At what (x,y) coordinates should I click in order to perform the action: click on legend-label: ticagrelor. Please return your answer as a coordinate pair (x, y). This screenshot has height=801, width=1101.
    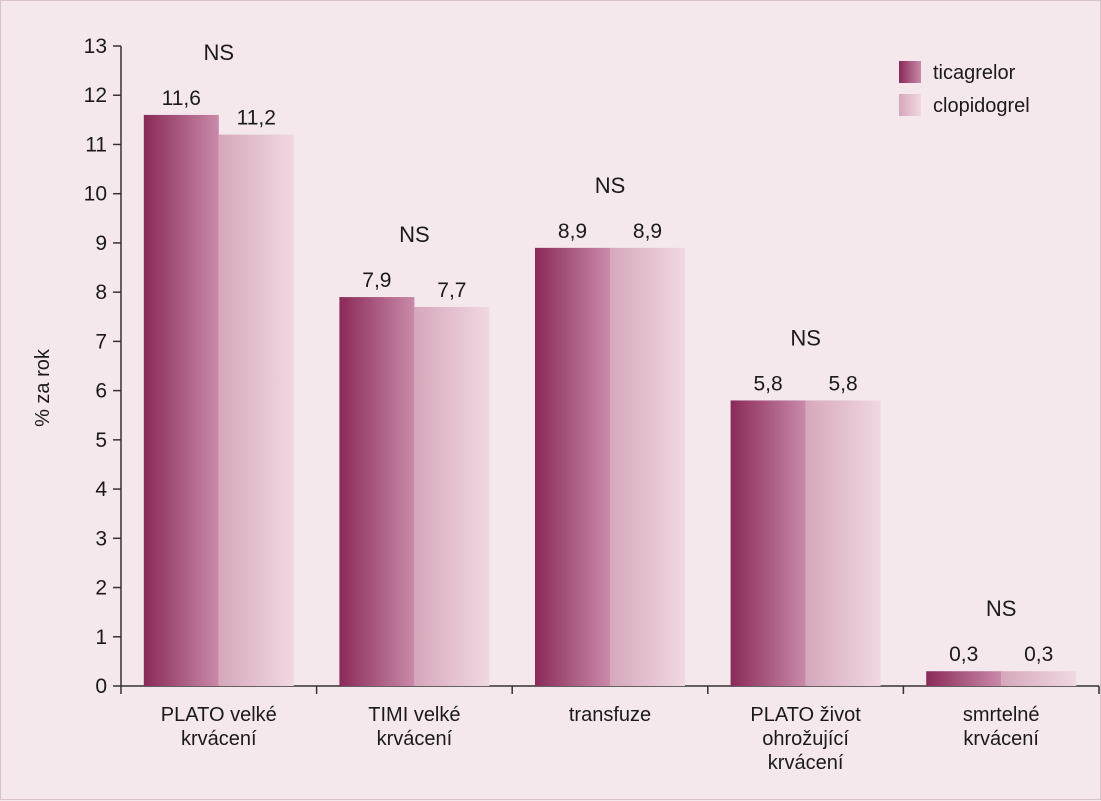
    Looking at the image, I should click on (974, 73).